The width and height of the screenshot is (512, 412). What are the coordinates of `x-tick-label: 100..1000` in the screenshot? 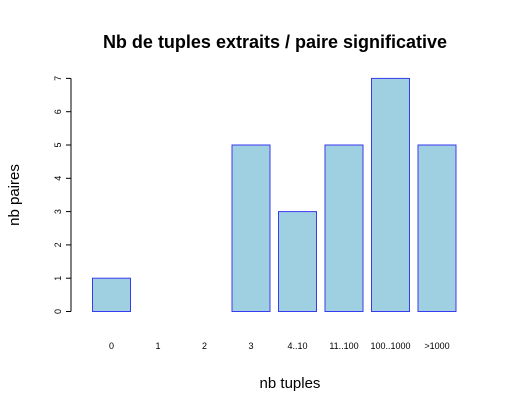 It's located at (390, 346).